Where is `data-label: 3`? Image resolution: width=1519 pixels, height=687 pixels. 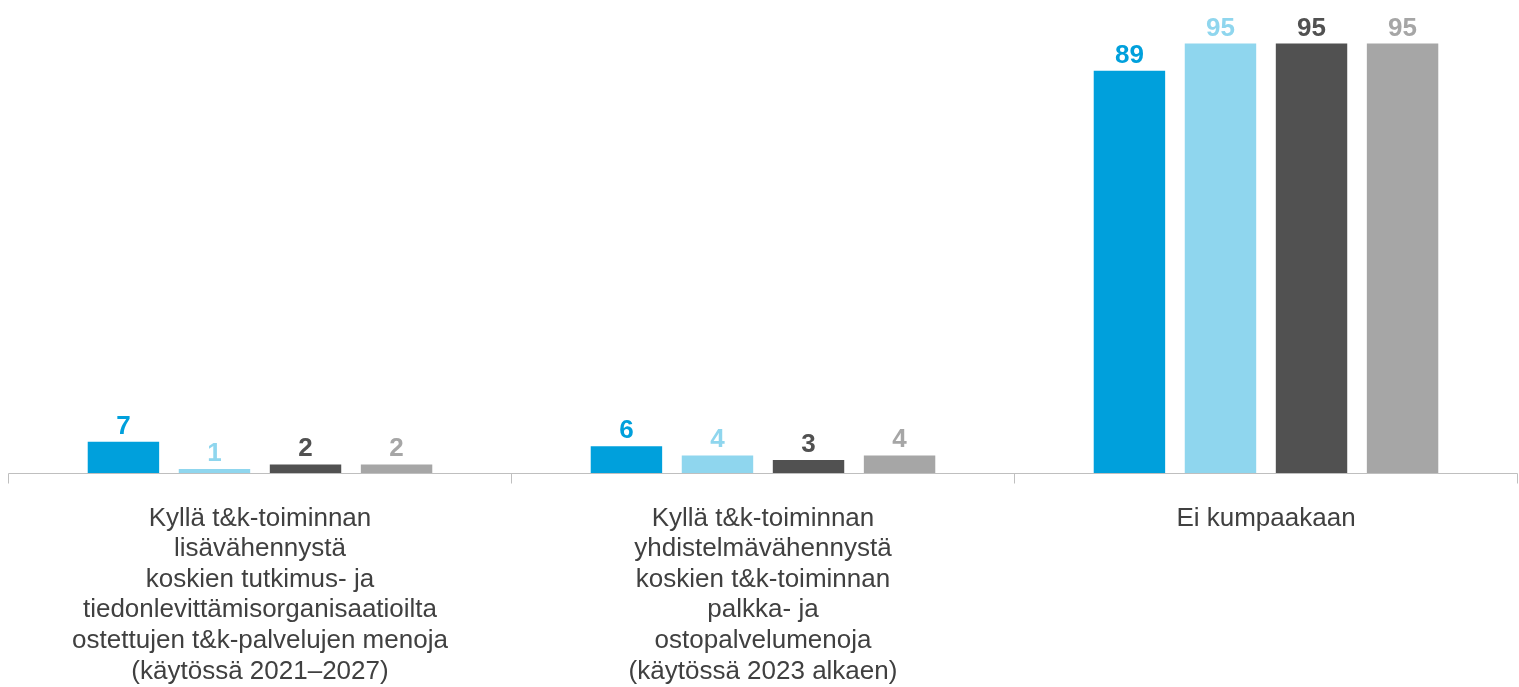
data-label: 3 is located at coordinates (808, 442).